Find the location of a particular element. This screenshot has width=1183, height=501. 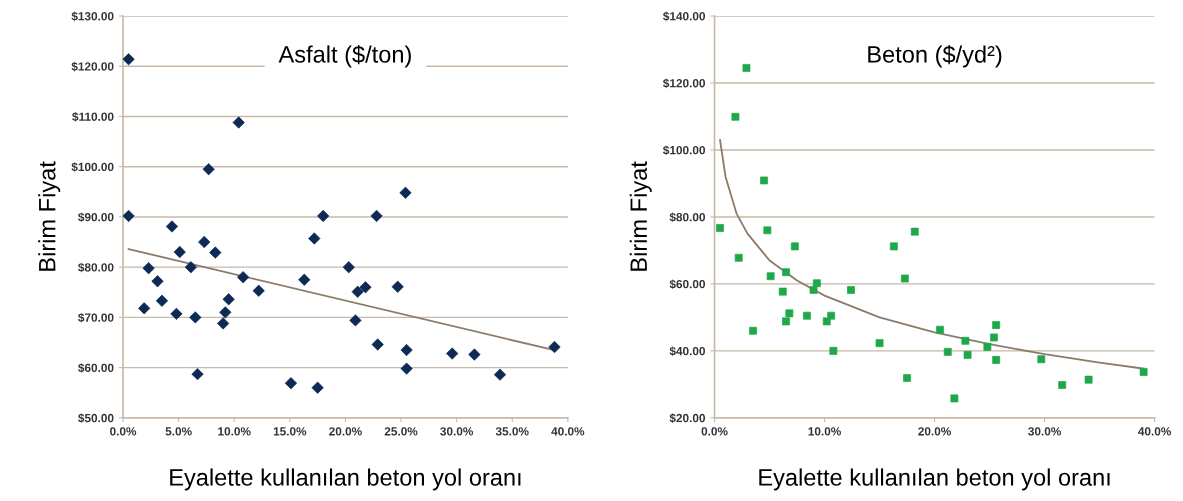

y-tick-label: $110.00 is located at coordinates (93, 117).